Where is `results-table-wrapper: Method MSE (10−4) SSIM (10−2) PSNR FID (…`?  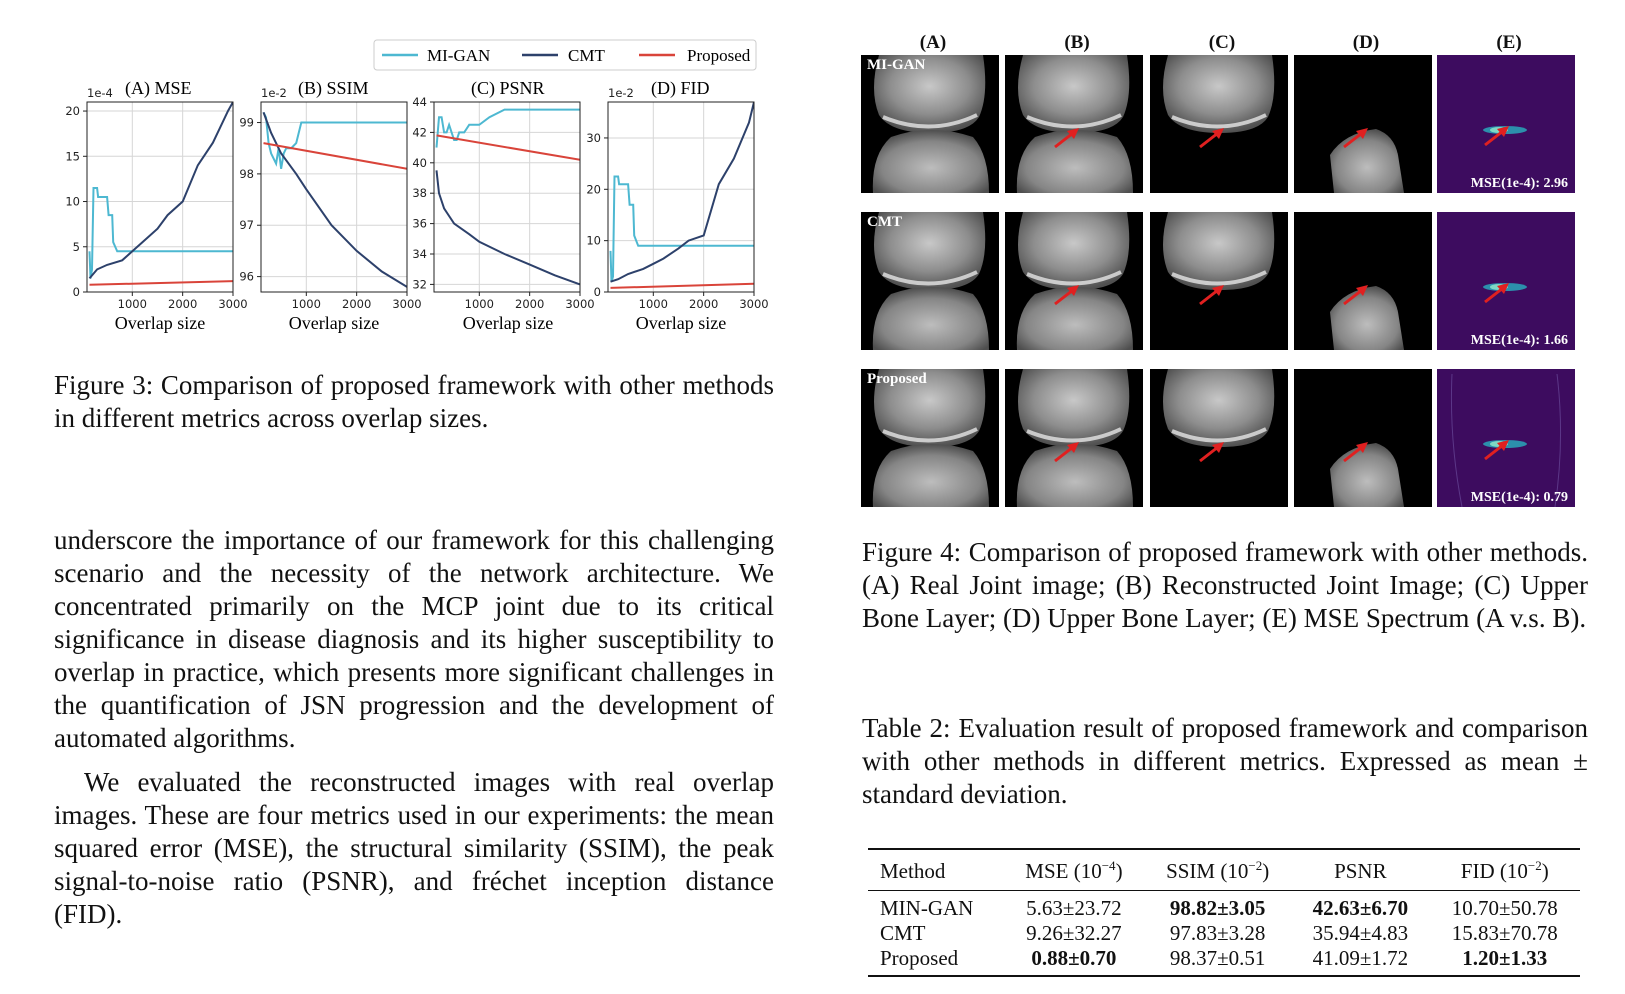 results-table-wrapper: Method MSE (10−4) SSIM (10−2) PSNR FID (… is located at coordinates (1224, 912).